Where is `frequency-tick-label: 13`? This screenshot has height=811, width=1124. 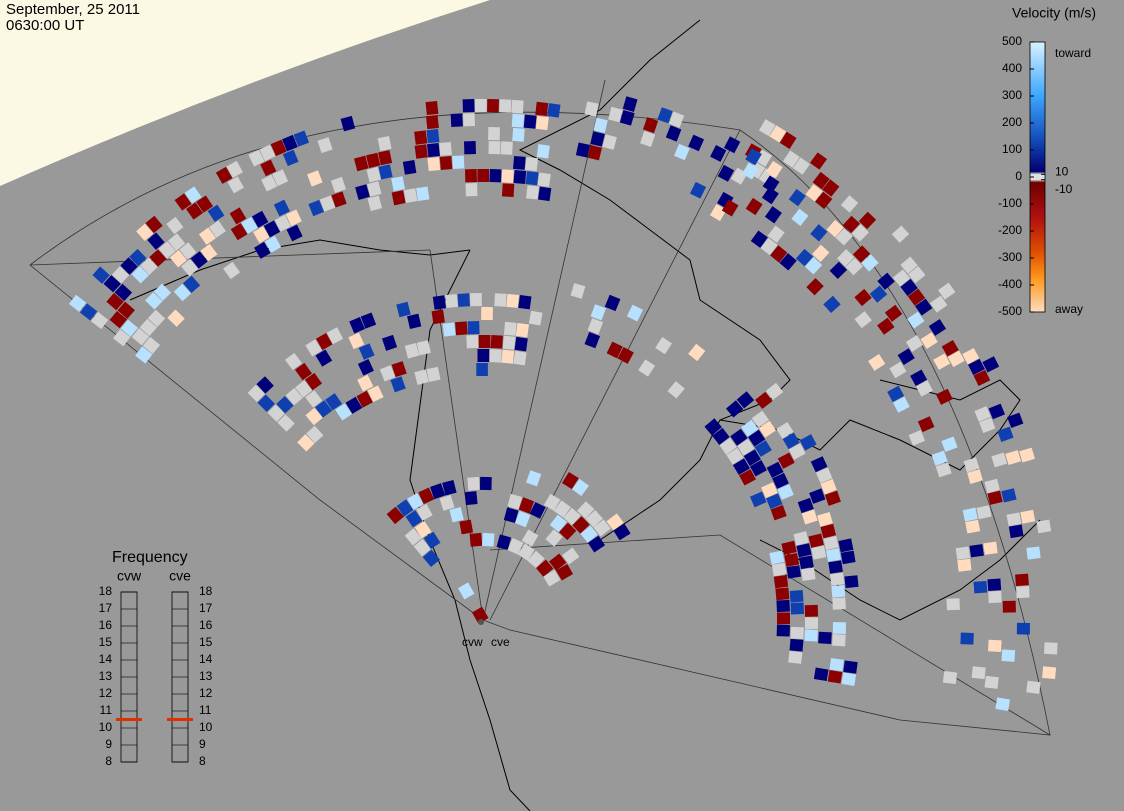 frequency-tick-label: 13 is located at coordinates (206, 676).